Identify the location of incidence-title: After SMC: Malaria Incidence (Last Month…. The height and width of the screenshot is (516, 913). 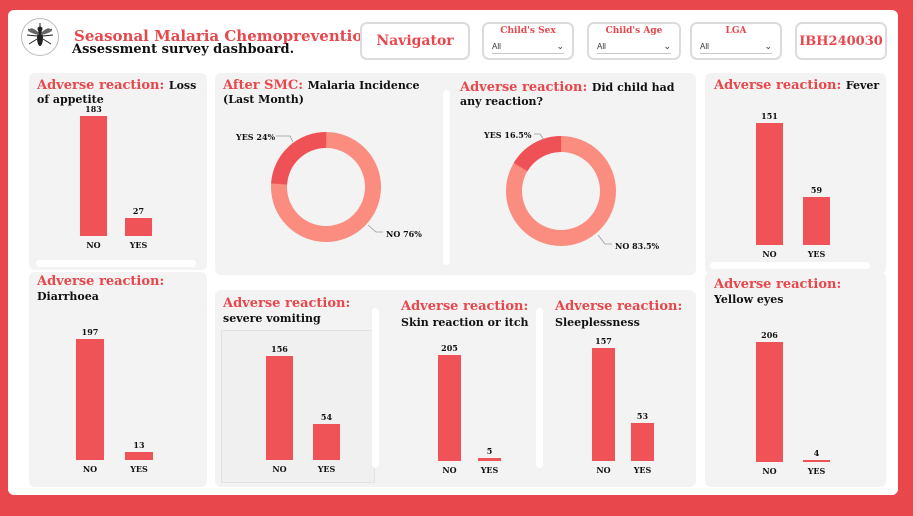
(321, 92).